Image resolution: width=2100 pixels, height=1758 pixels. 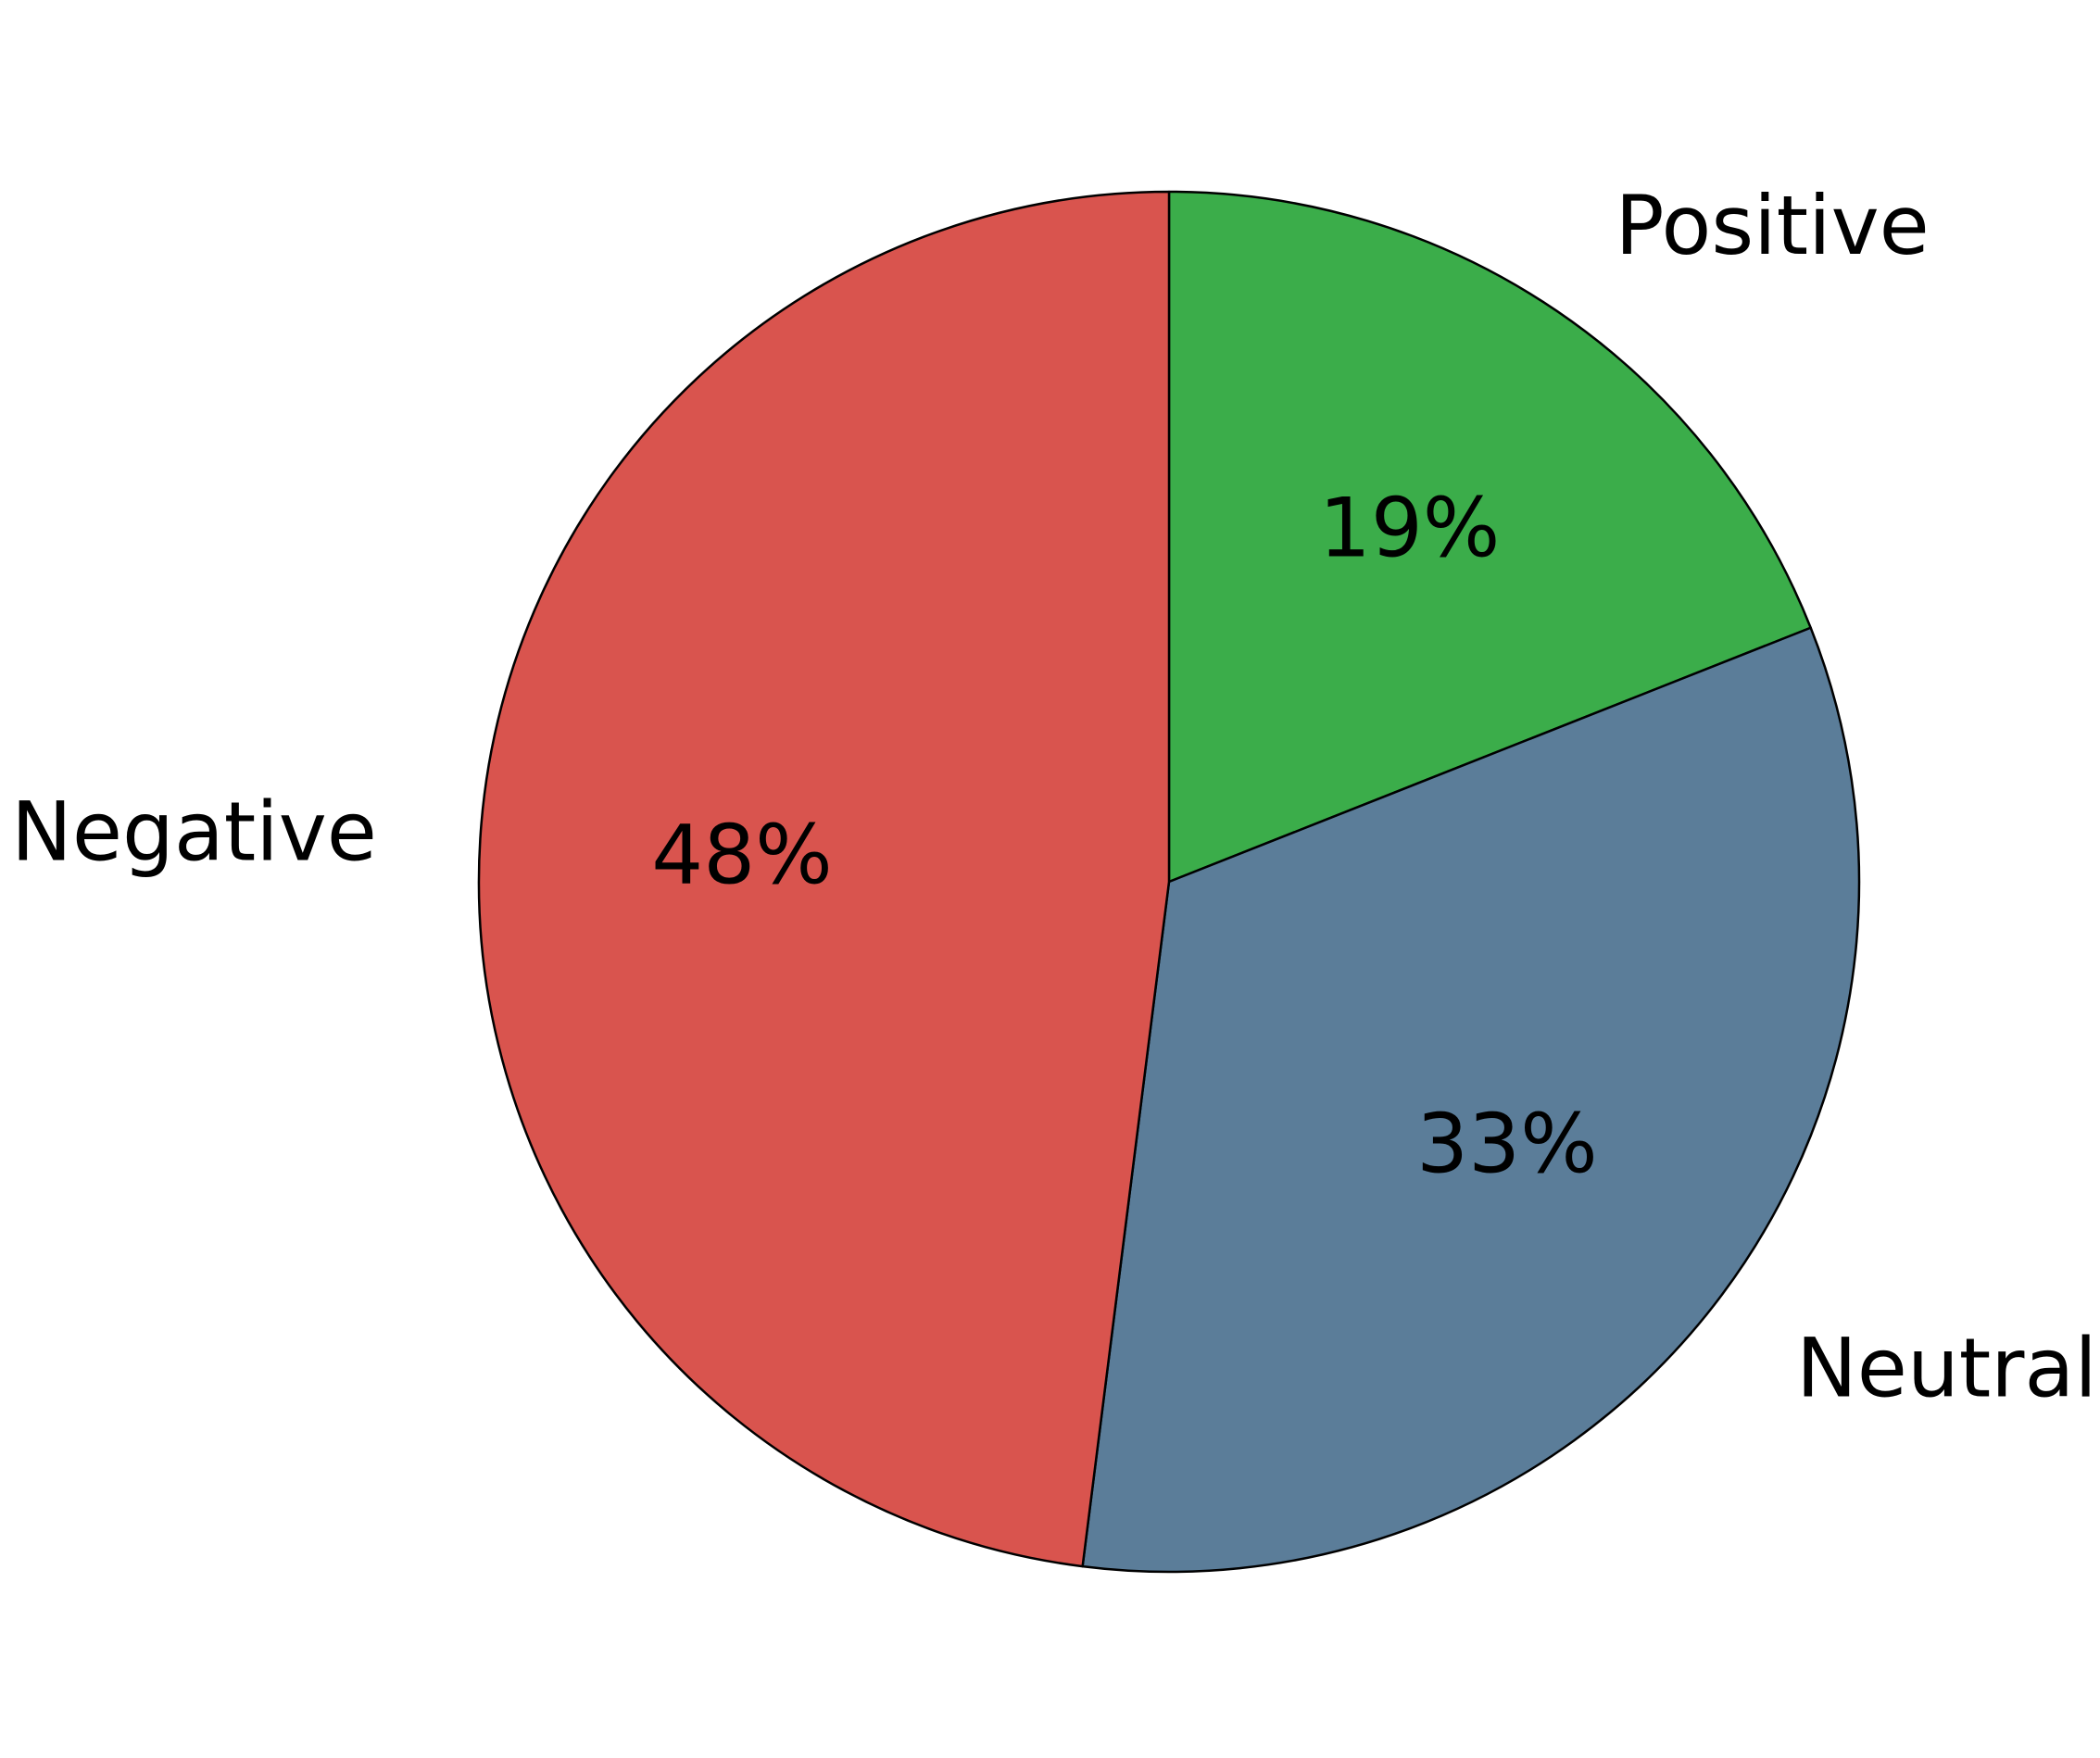 I want to click on slice-label-neutral: Neutral, so click(x=1946, y=1368).